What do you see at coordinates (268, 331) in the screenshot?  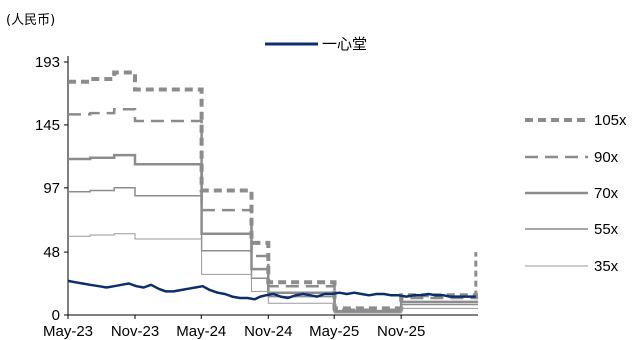 I see `x-tick-label: Nov-24` at bounding box center [268, 331].